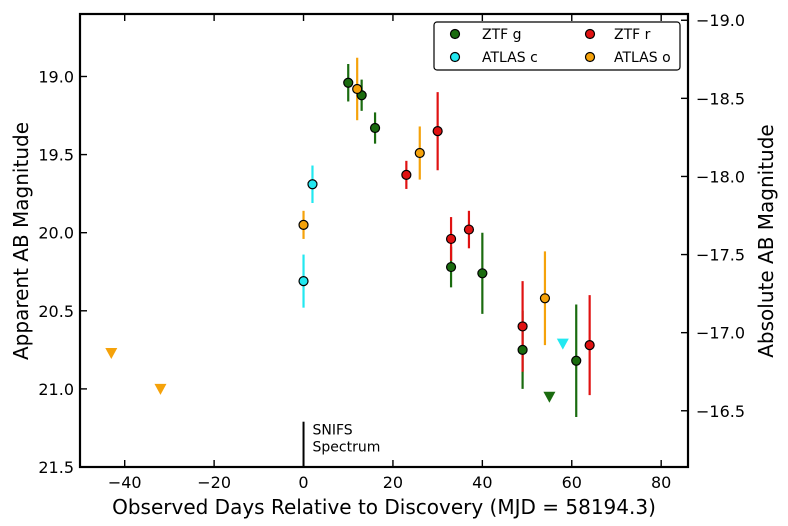  I want to click on y-right-tick-label: −18.0, so click(720, 176).